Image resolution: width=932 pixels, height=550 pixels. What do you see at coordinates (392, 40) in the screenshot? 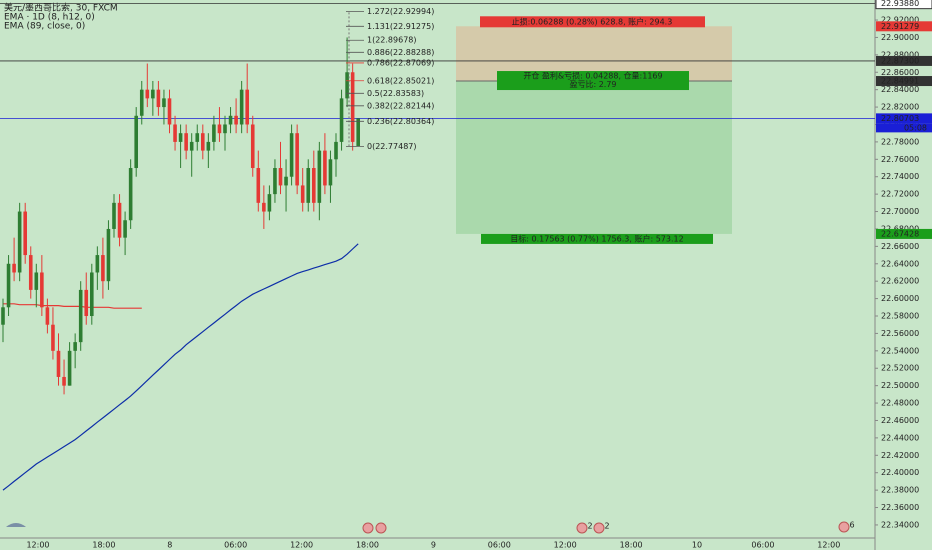
I see `fib-label: 1(22.89678)` at bounding box center [392, 40].